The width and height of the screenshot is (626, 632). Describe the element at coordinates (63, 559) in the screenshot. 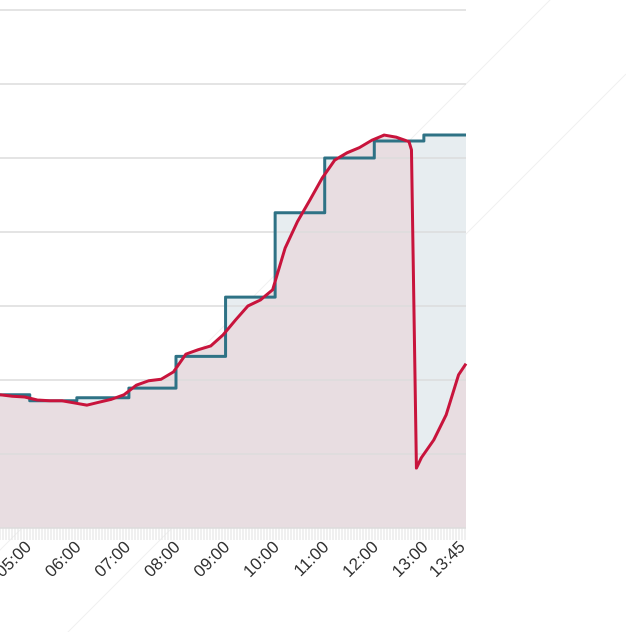

I see `x-tick-label: 06:00` at that location.